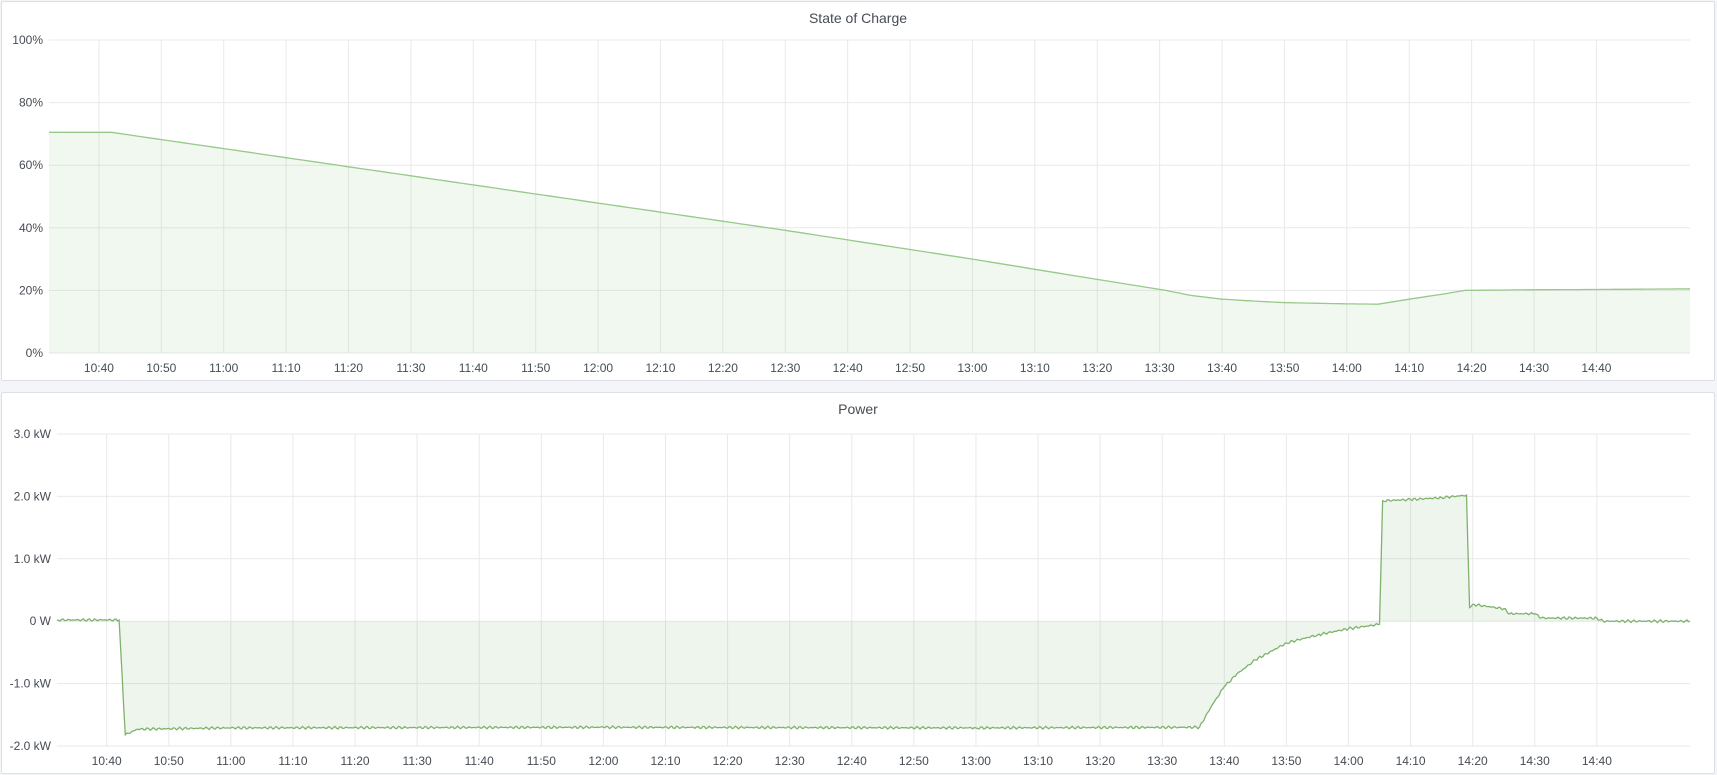 The image size is (1717, 775). I want to click on y-tick-label: 100%, so click(27, 40).